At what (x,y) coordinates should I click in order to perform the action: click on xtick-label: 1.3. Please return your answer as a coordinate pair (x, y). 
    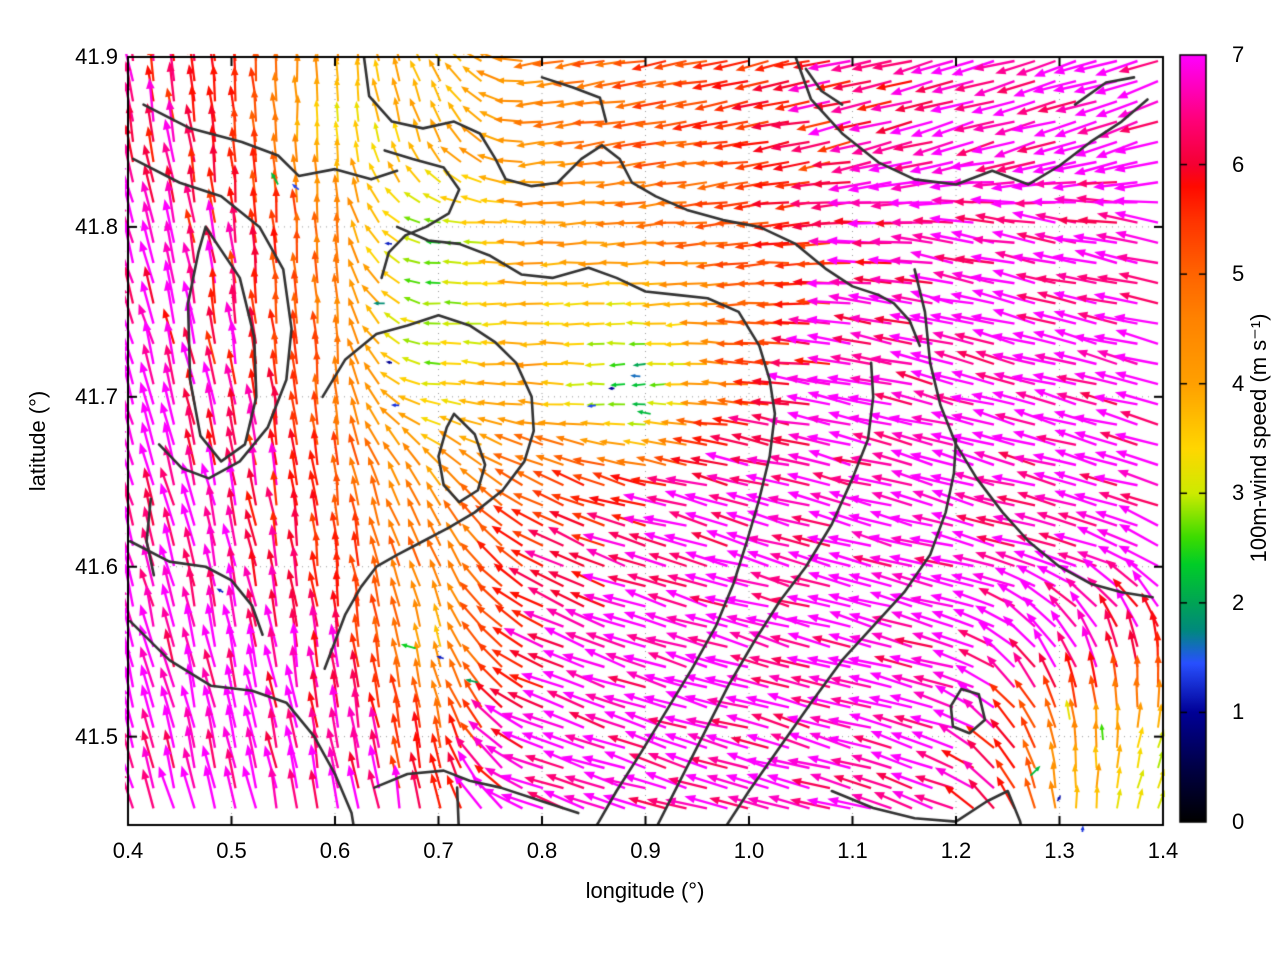
    Looking at the image, I should click on (1059, 850).